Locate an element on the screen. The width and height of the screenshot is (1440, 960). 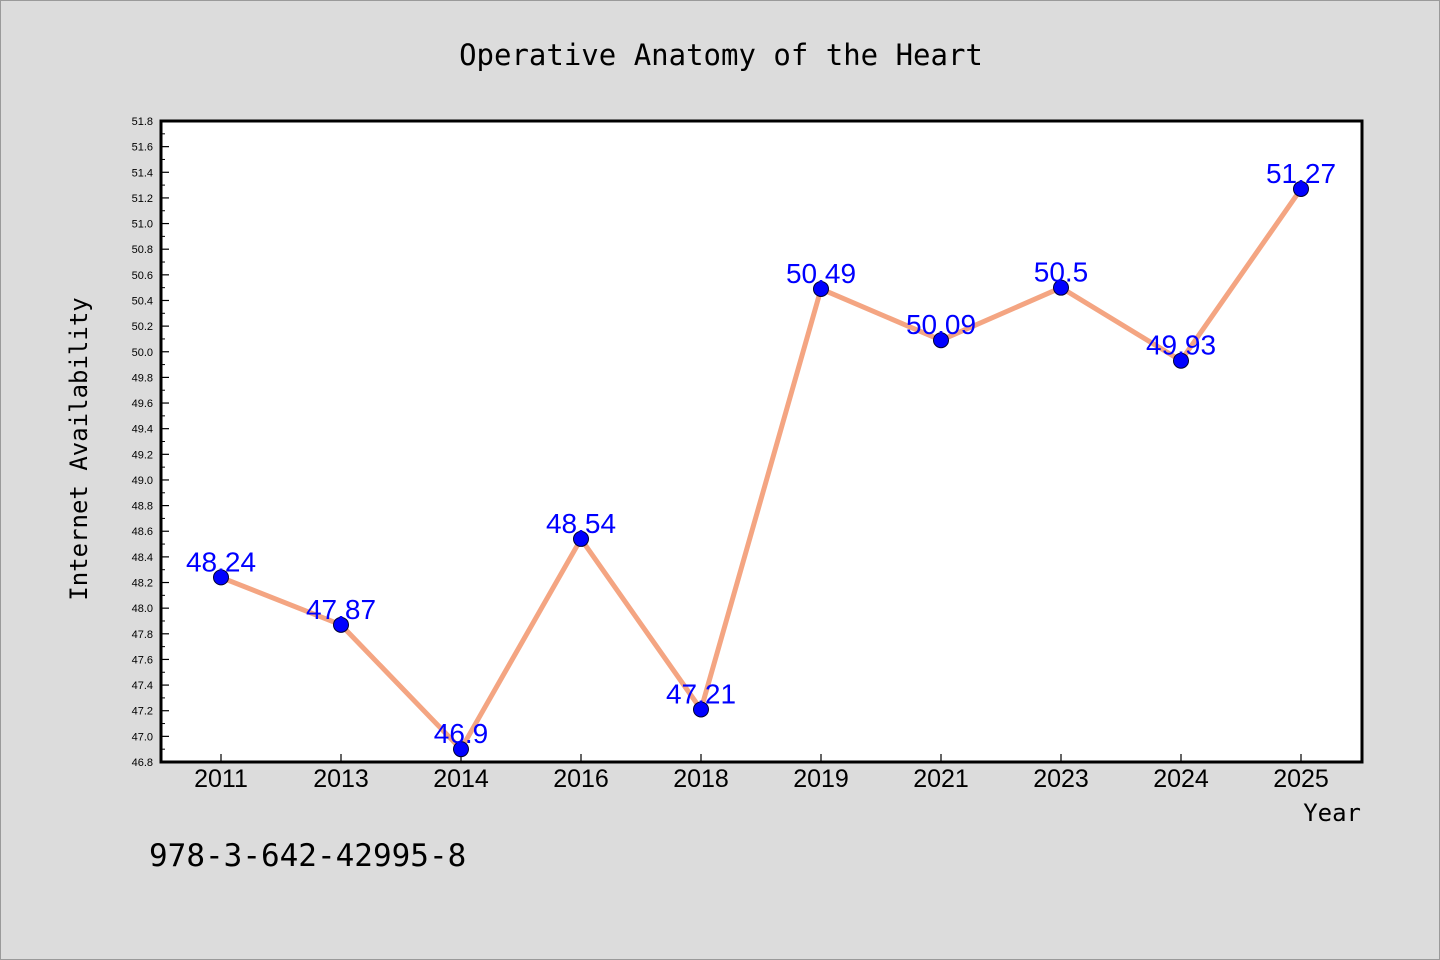
y-tick-label: 48.0 is located at coordinates (142, 609).